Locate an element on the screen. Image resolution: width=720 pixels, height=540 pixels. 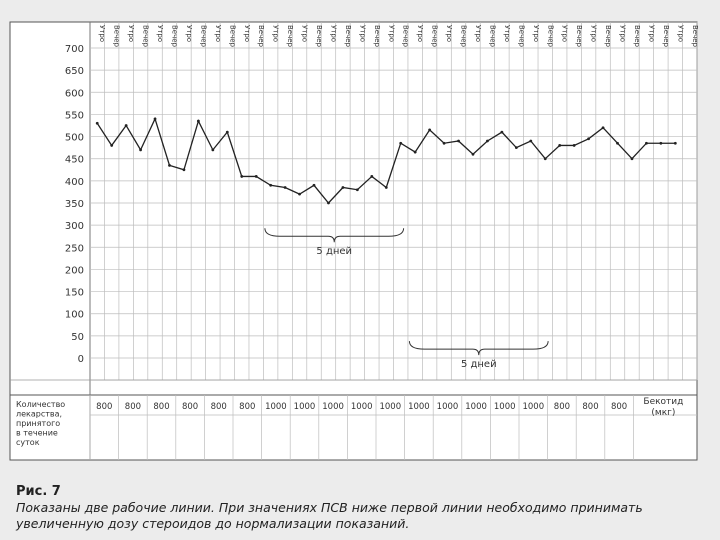
annotation-brace is located at coordinates (334, 235).